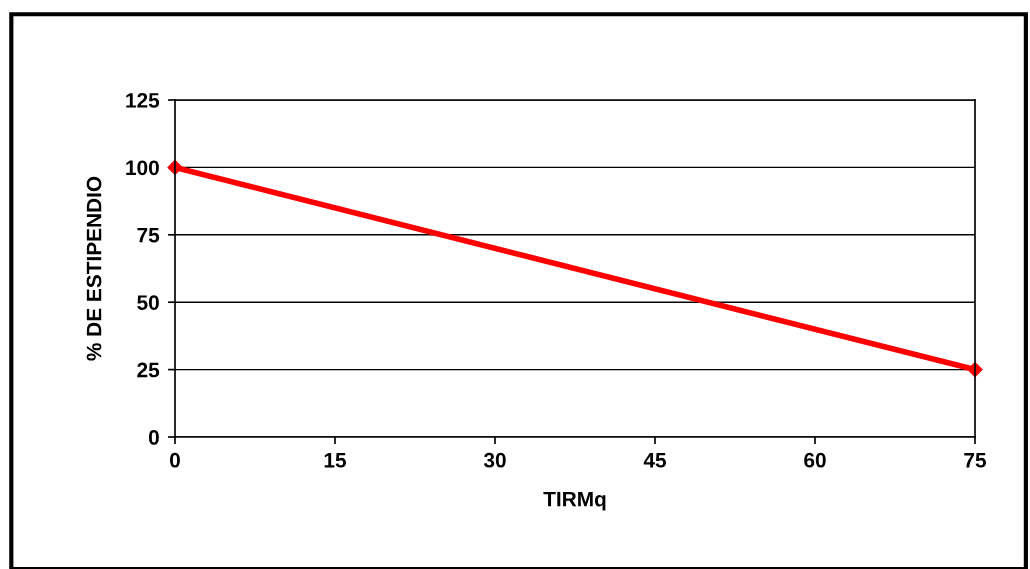 The height and width of the screenshot is (569, 1030). Describe the element at coordinates (148, 235) in the screenshot. I see `y-tick-label: 75` at that location.